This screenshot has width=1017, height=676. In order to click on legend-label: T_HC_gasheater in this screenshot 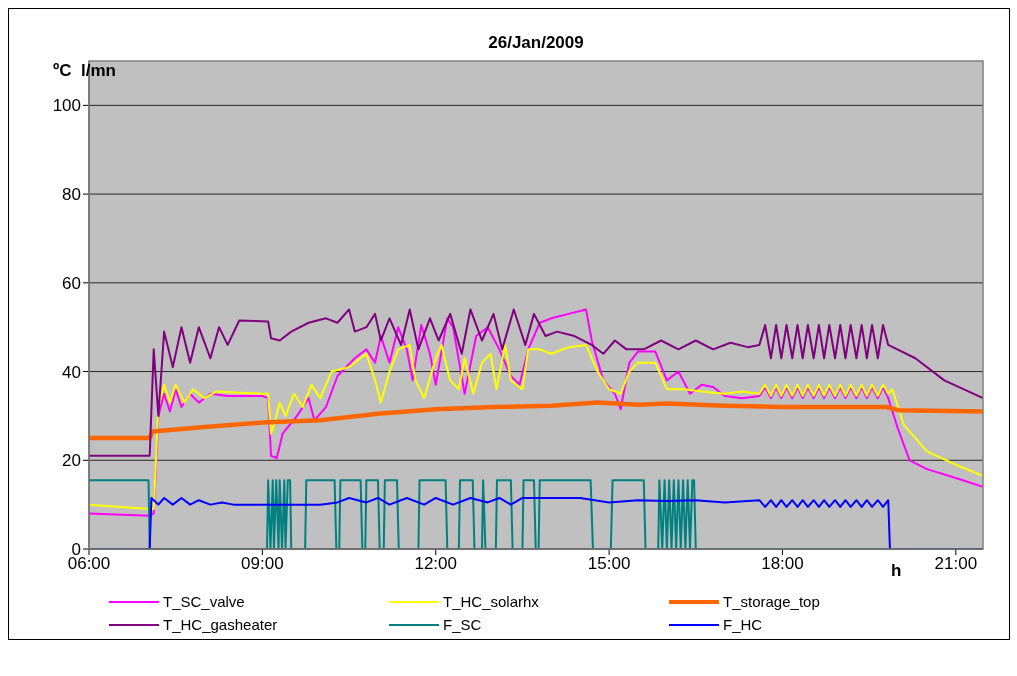, I will do `click(220, 624)`.